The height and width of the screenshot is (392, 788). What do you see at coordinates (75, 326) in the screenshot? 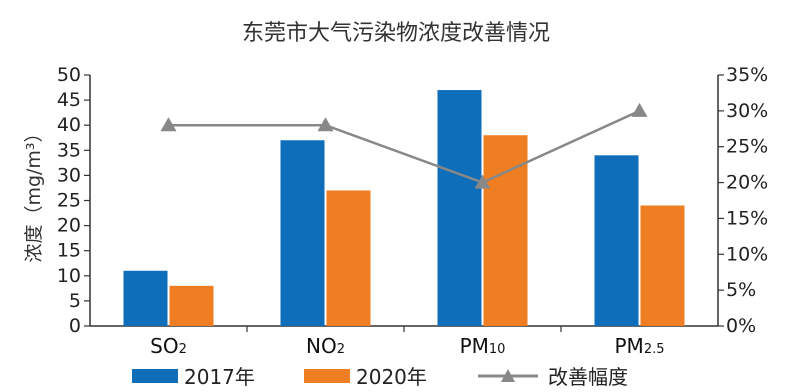
I see `y-tick-label: 0` at bounding box center [75, 326].